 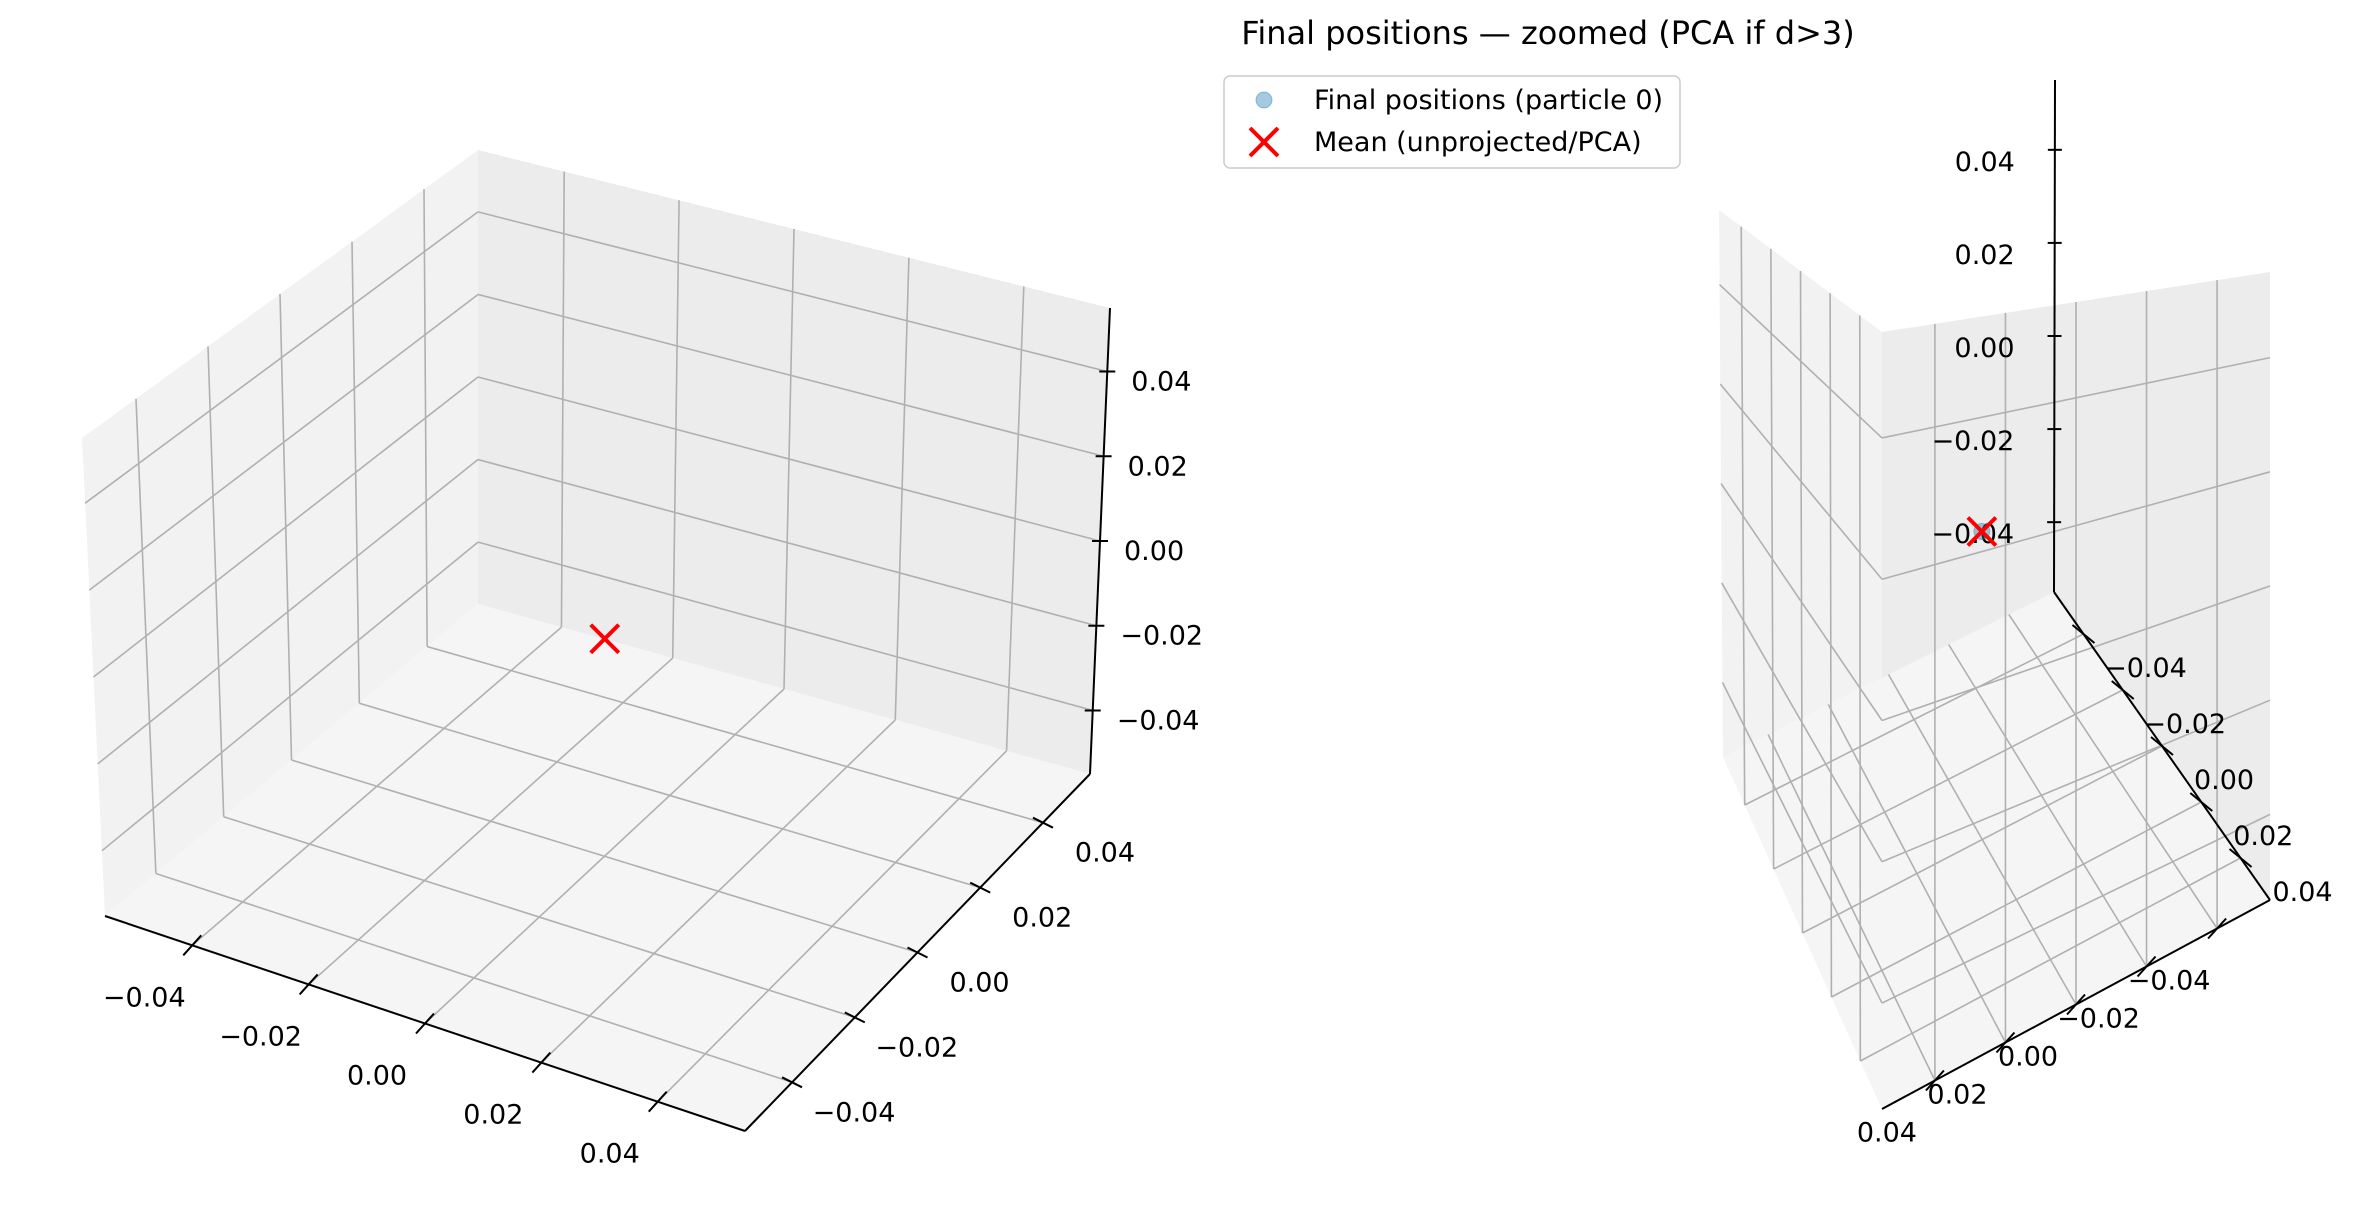 I want to click on legend-label: Mean (unprojected/PCA), so click(x=1478, y=142).